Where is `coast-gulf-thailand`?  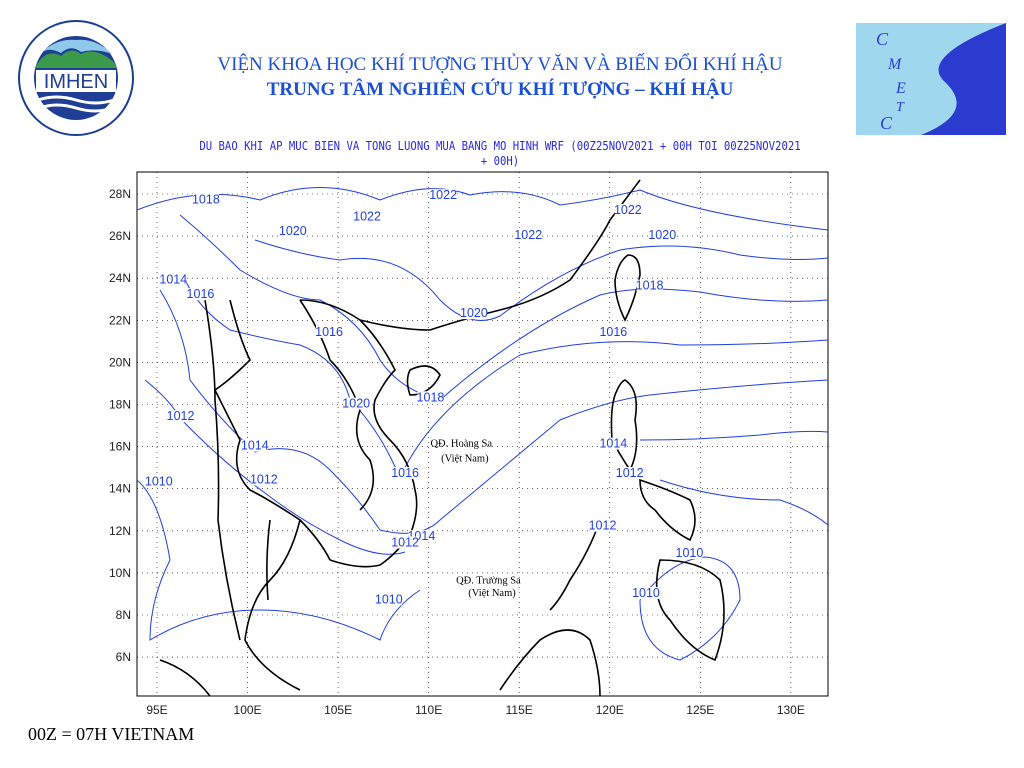
coast-gulf-thailand is located at coordinates (298, 560).